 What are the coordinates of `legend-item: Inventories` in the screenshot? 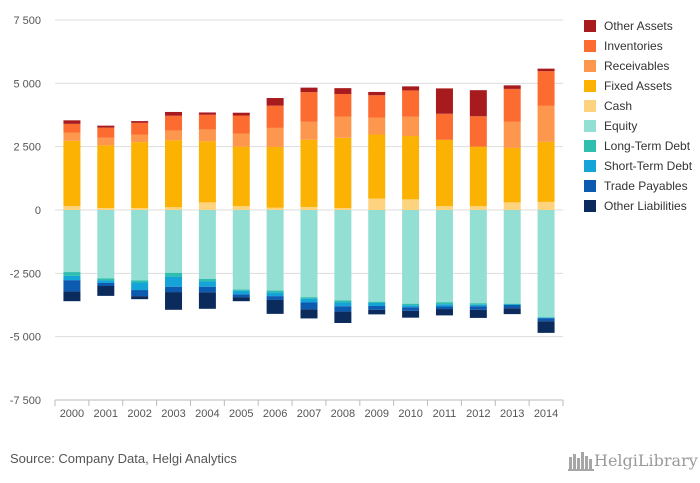 It's located at (638, 46).